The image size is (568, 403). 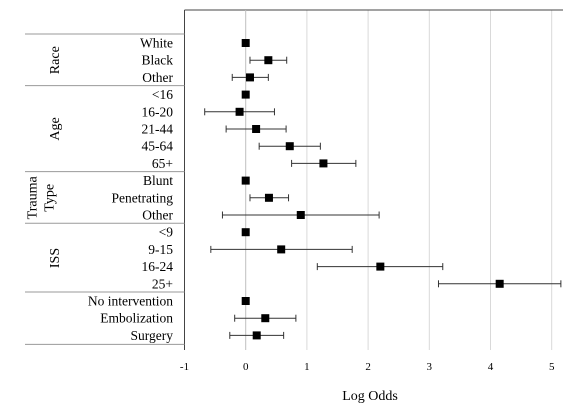 I want to click on group-label: ISS, so click(x=55, y=258).